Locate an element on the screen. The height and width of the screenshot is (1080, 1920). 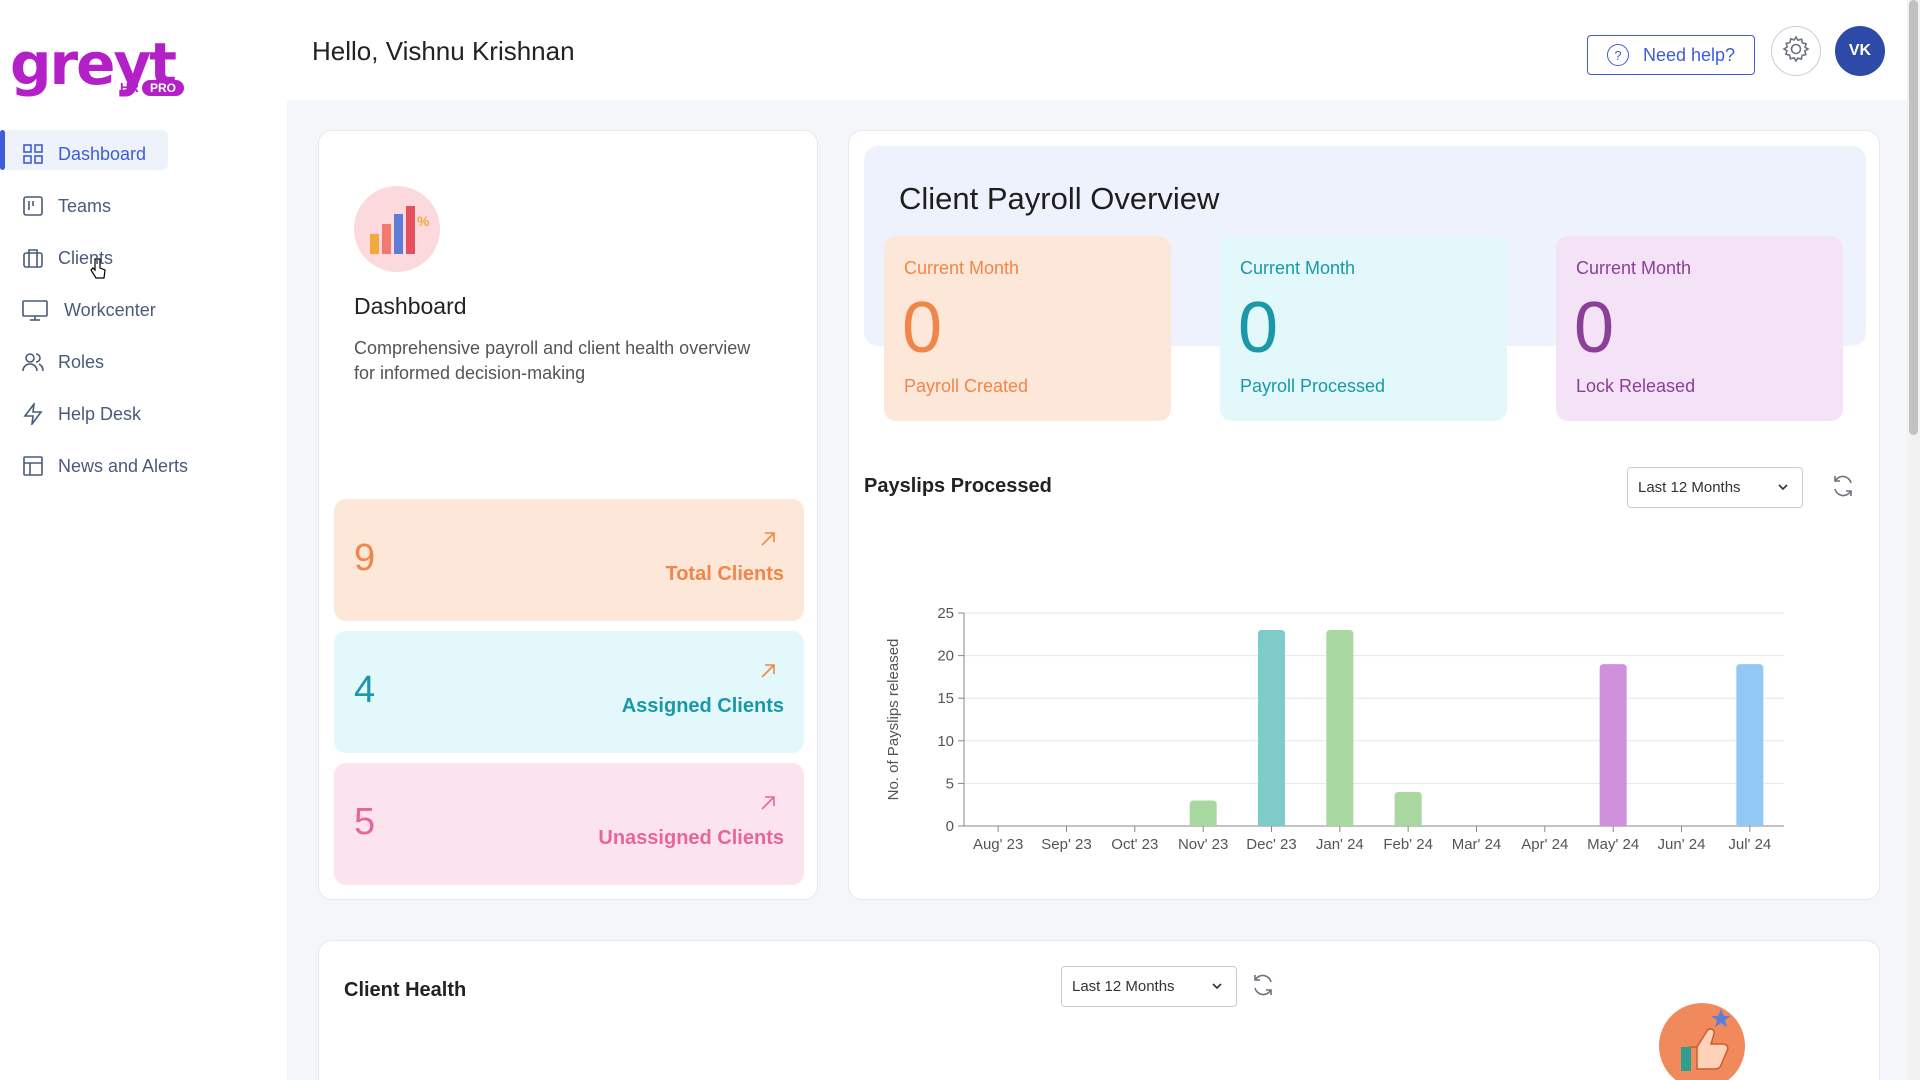
overview-title: Client Payroll Overview is located at coordinates (1059, 198).